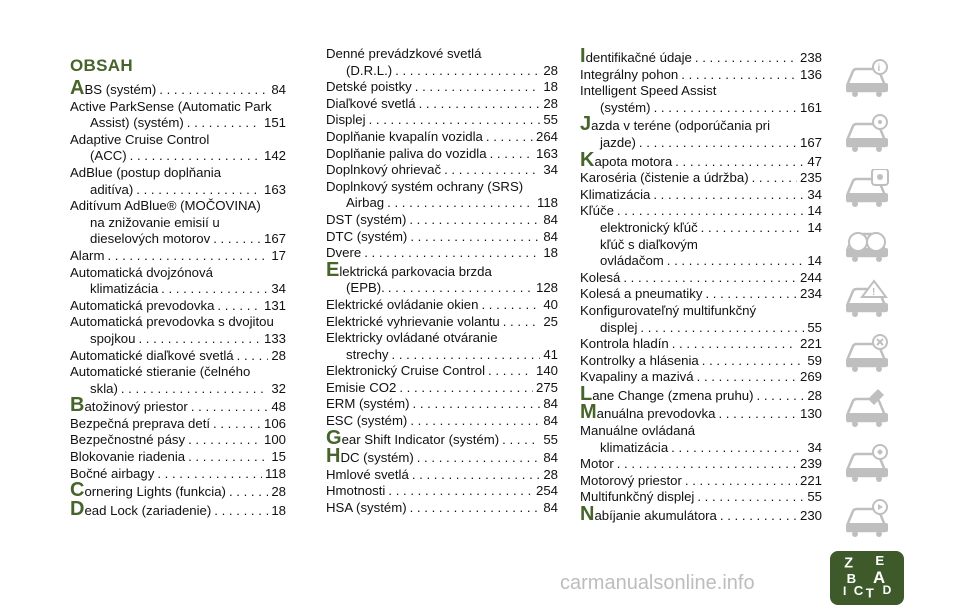 This screenshot has height=610, width=960. Describe the element at coordinates (550, 304) in the screenshot. I see `page-number: 40` at that location.